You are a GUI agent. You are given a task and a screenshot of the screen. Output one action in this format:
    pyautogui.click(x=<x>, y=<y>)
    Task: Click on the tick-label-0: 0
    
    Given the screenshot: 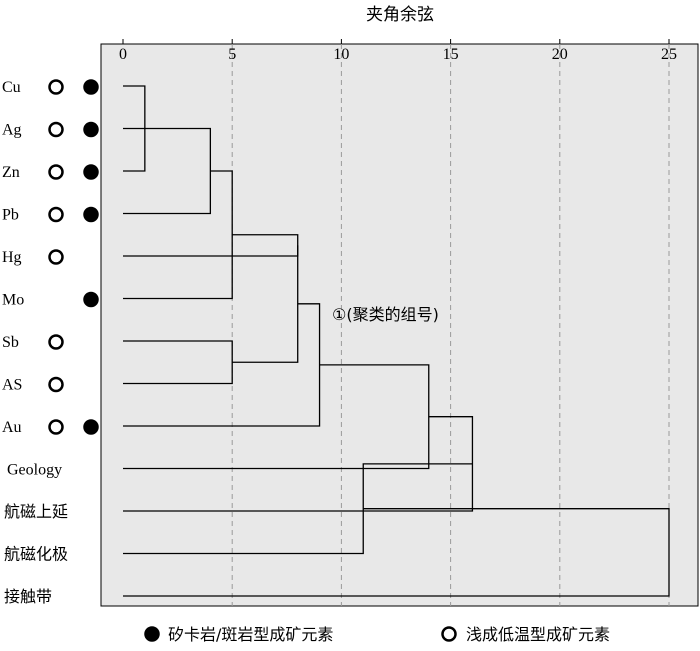 What is the action you would take?
    pyautogui.click(x=123, y=54)
    